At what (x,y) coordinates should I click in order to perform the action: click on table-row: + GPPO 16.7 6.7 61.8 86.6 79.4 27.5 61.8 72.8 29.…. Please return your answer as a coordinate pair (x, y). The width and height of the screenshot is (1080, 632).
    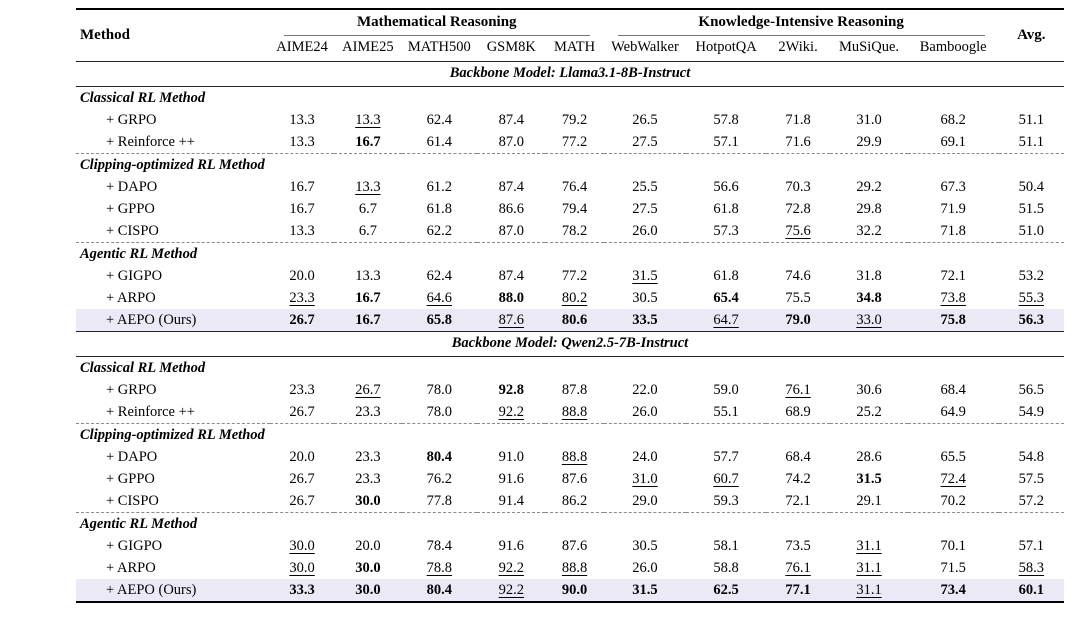
    Looking at the image, I should click on (570, 209).